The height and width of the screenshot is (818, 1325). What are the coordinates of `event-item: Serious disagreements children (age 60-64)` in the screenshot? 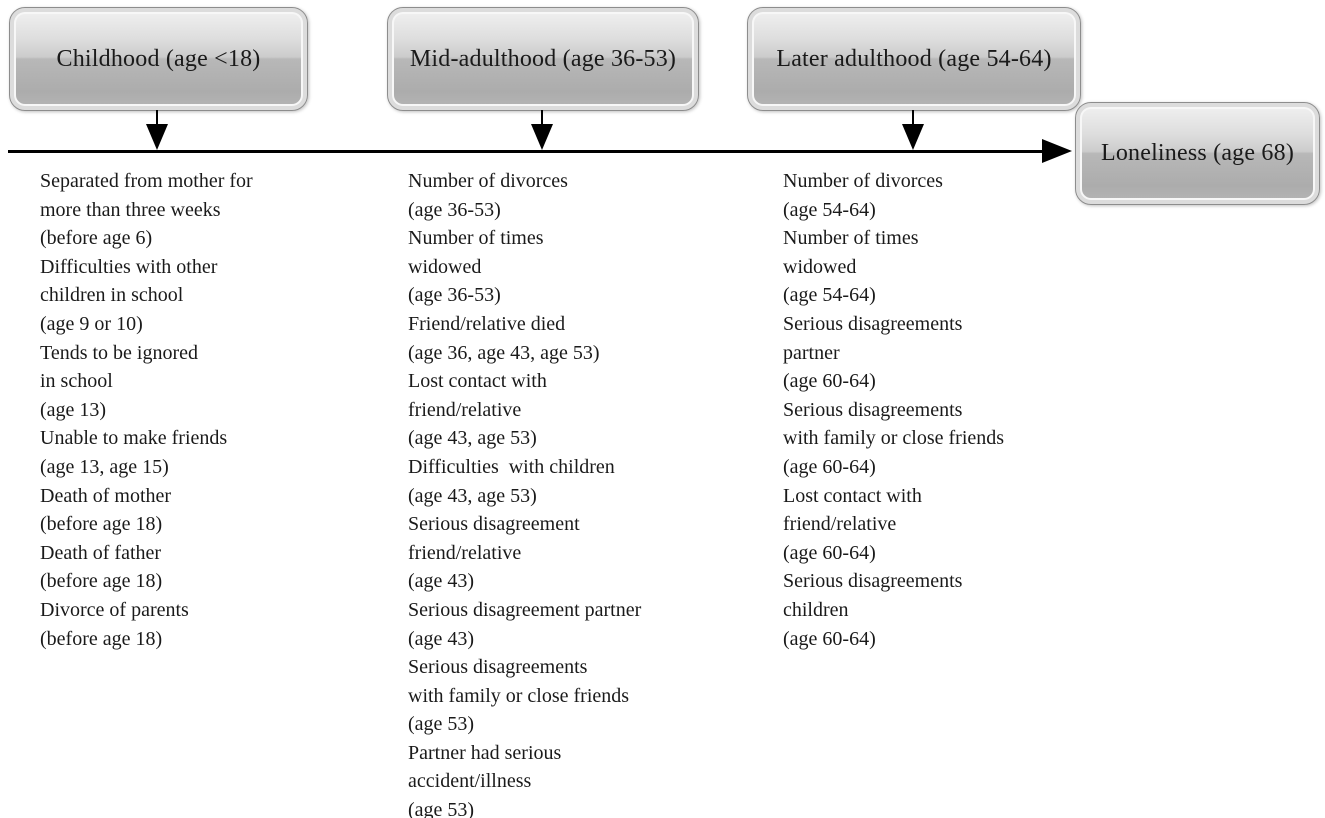 It's located at (955, 610).